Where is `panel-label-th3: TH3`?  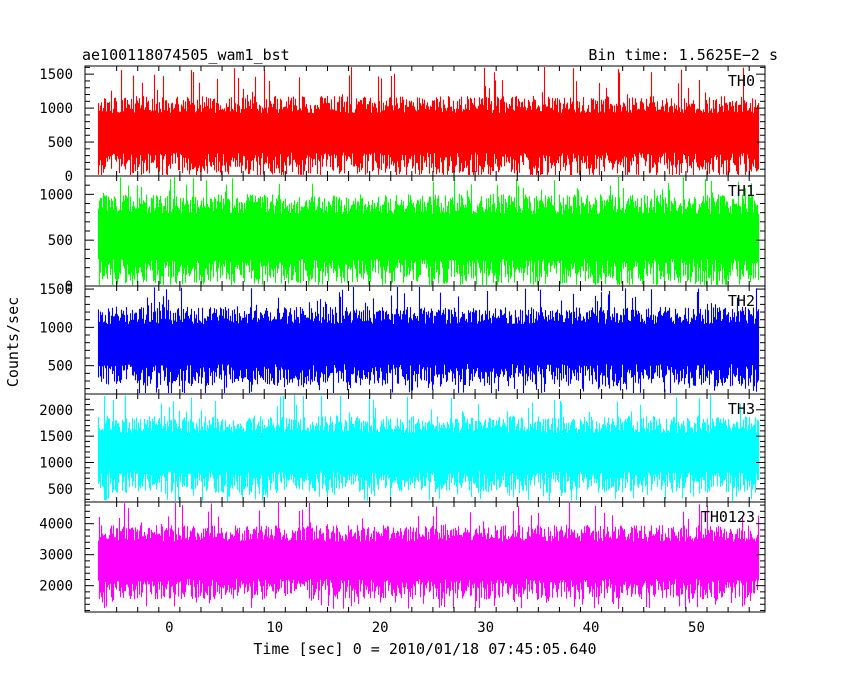 panel-label-th3: TH3 is located at coordinates (741, 409).